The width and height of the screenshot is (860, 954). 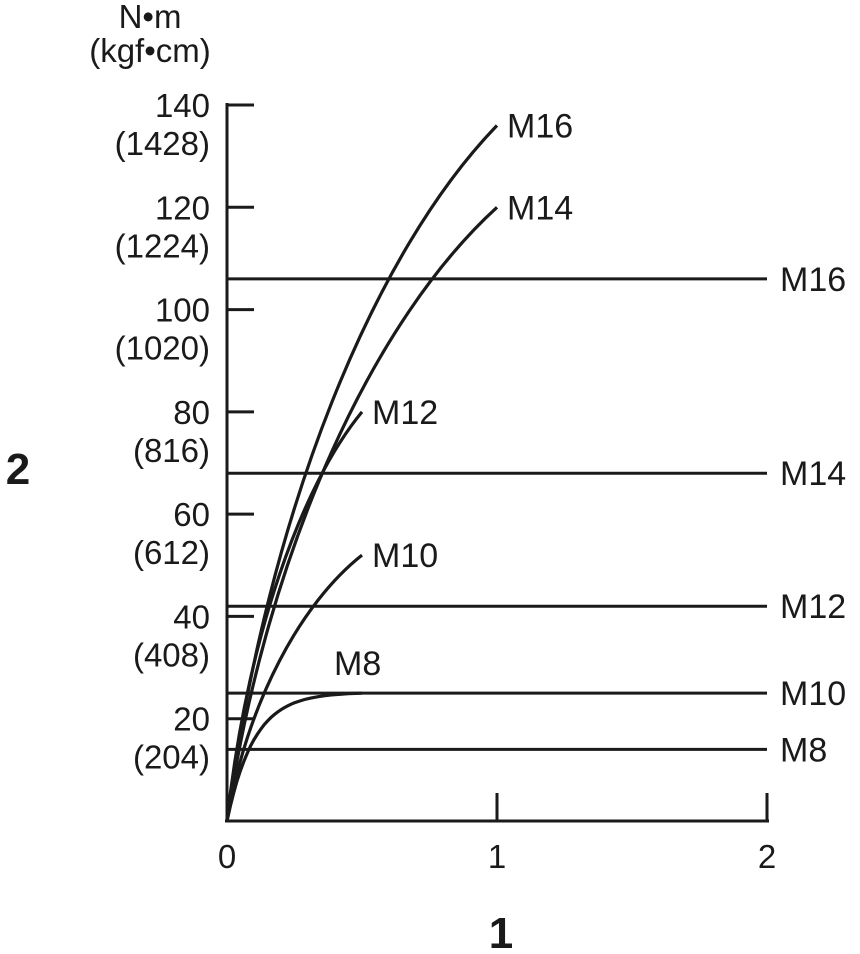 I want to click on y-tick-sublabel: (612), so click(x=171, y=552).